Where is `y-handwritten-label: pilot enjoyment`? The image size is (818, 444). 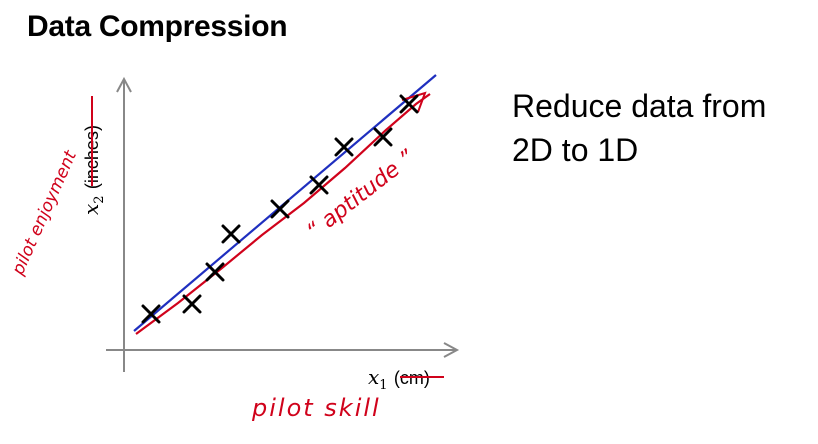
y-handwritten-label: pilot enjoyment is located at coordinates (45, 213).